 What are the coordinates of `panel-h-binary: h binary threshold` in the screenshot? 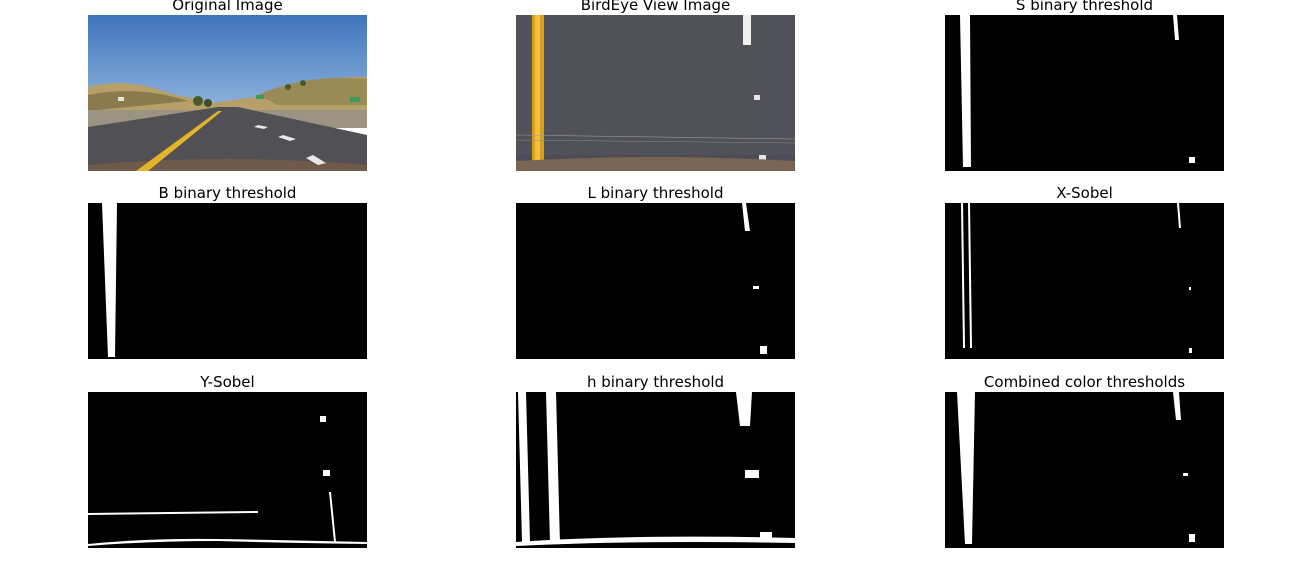 It's located at (655, 460).